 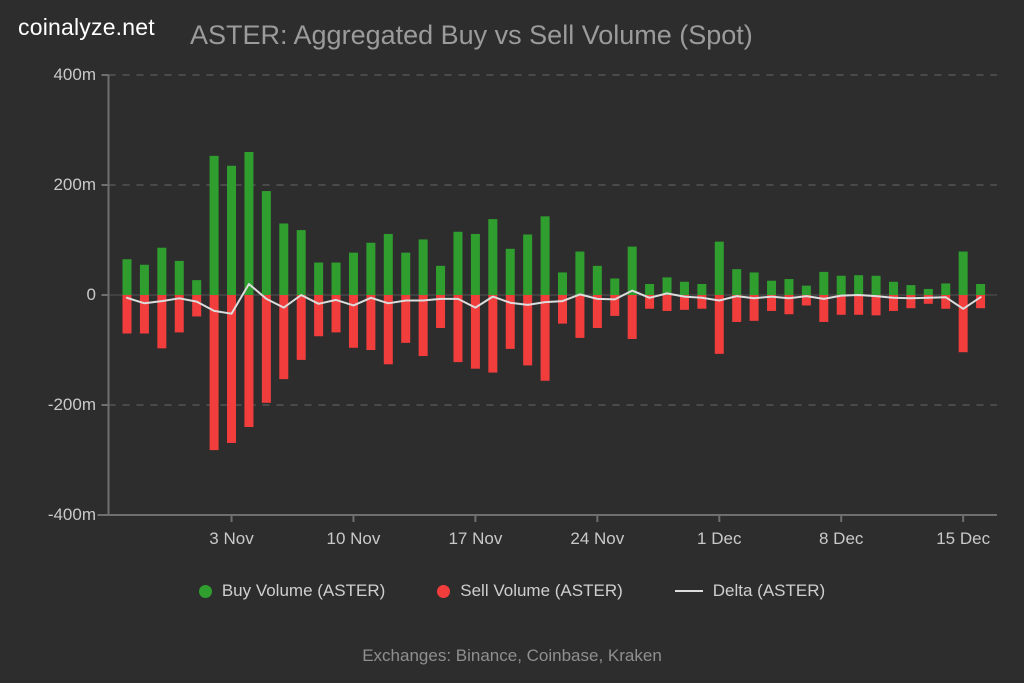 What do you see at coordinates (291, 591) in the screenshot?
I see `legend-item-buy: Buy Volume (ASTER)` at bounding box center [291, 591].